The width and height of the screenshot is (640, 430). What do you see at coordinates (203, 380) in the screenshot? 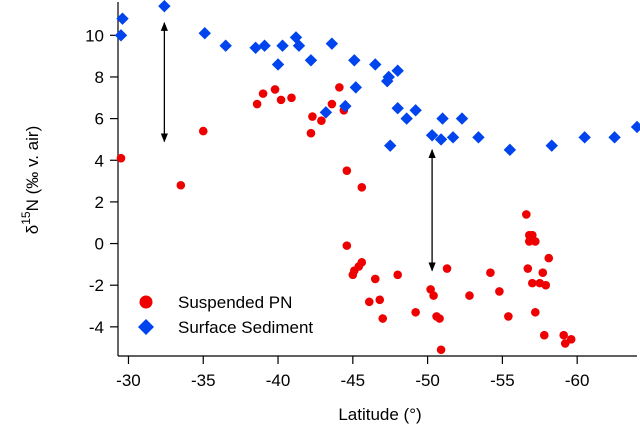
I see `x-tick-label: -35` at bounding box center [203, 380].